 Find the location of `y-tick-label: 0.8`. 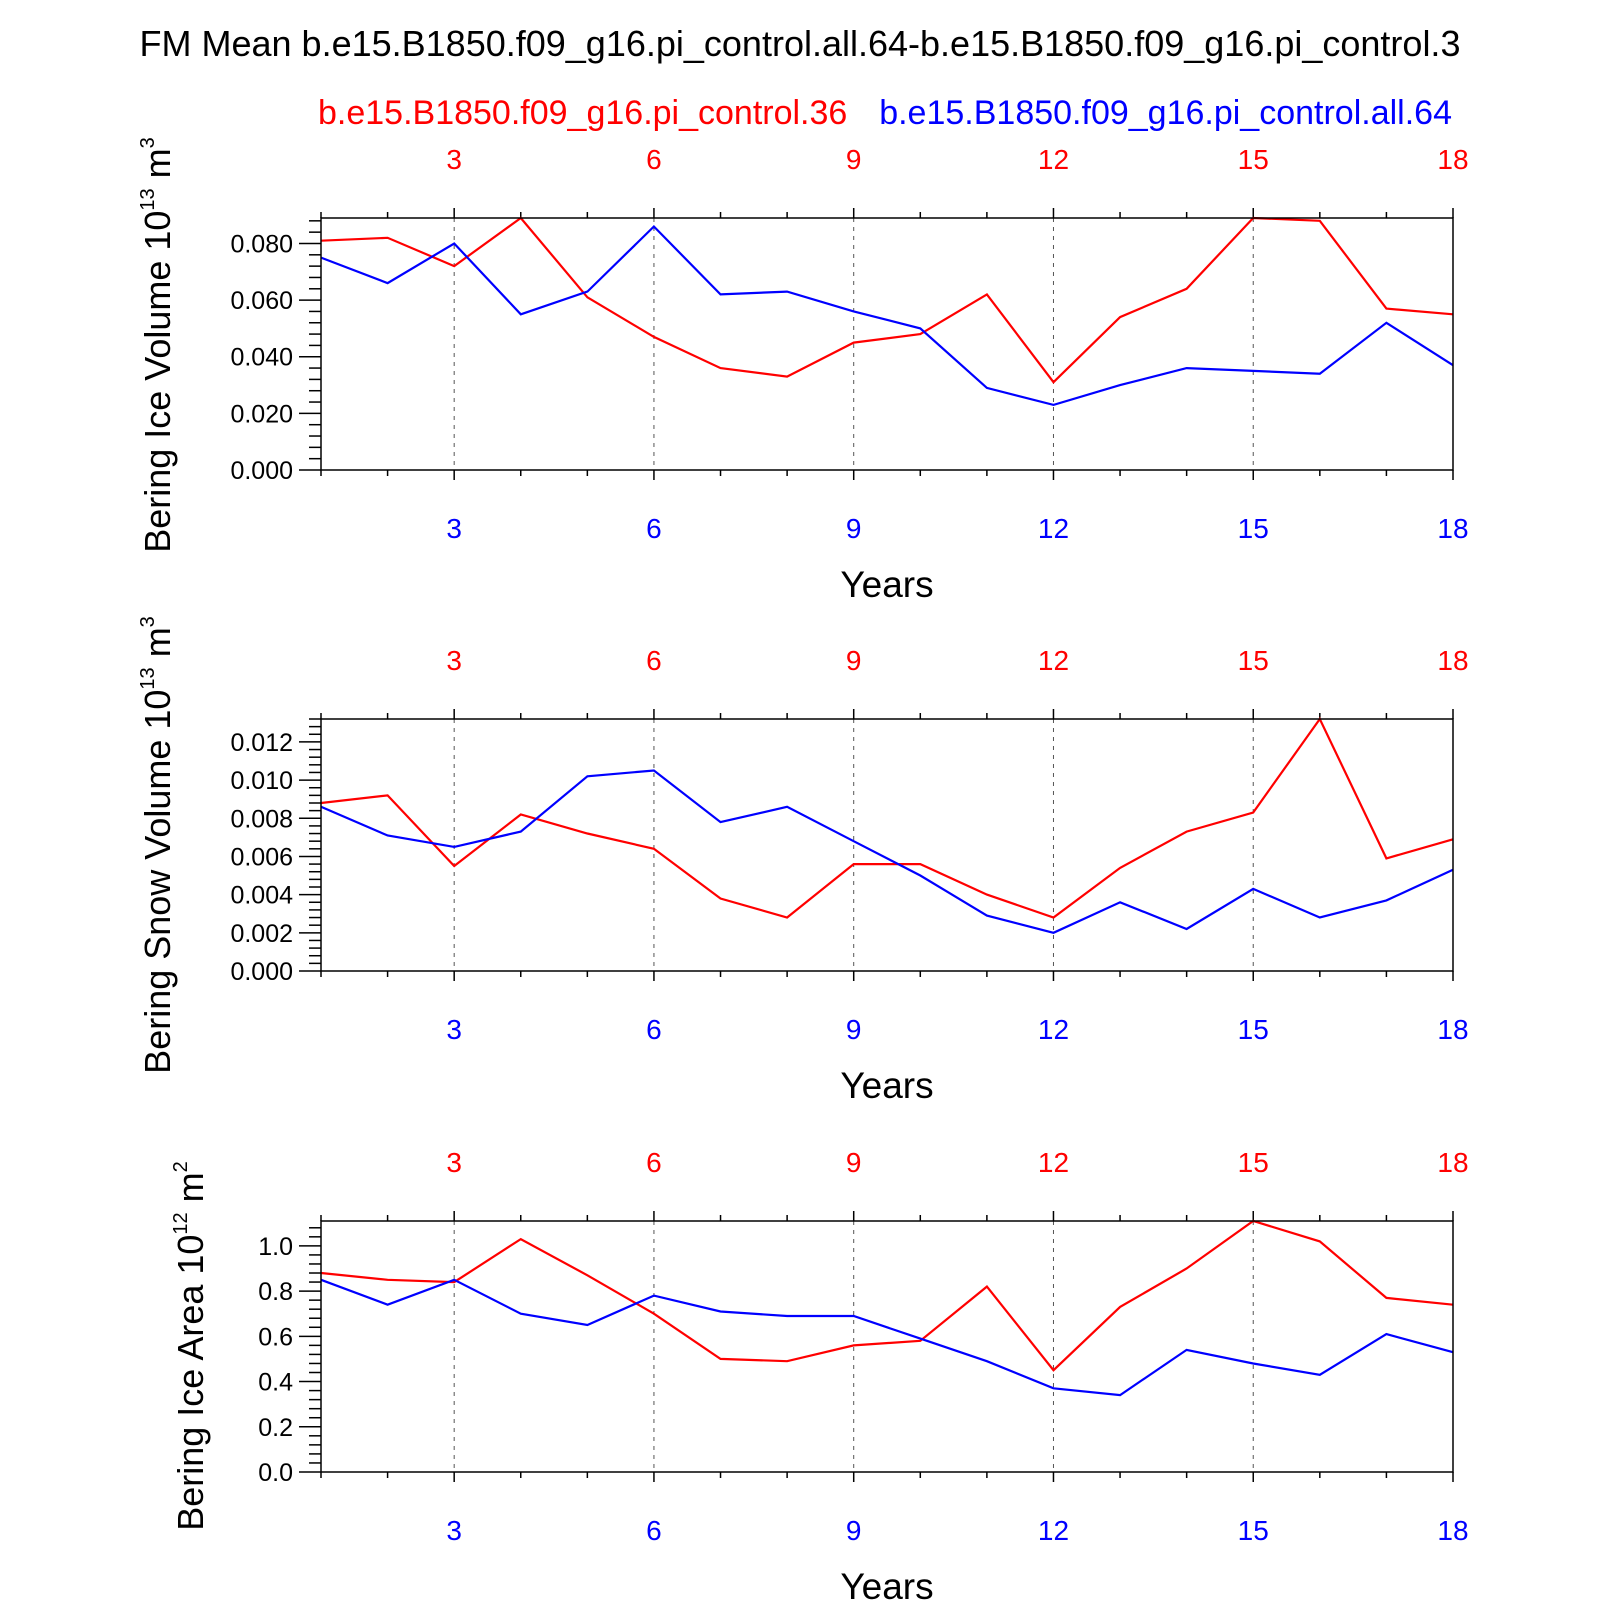

y-tick-label: 0.8 is located at coordinates (275, 1292).